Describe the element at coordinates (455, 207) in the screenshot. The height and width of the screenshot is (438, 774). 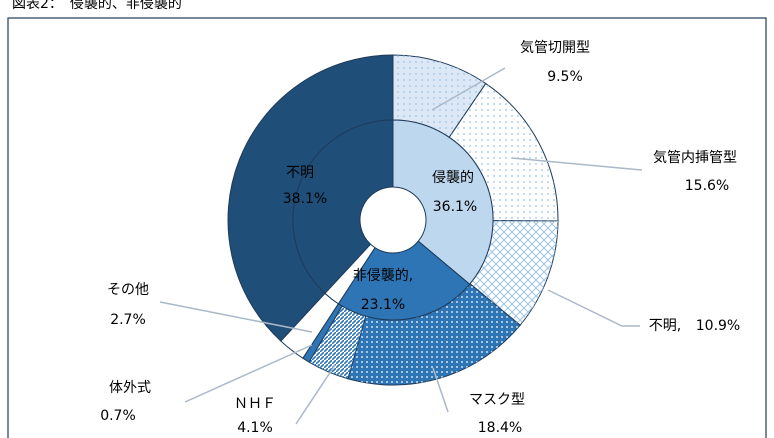
I see `inner-value-label: 36.1%` at that location.